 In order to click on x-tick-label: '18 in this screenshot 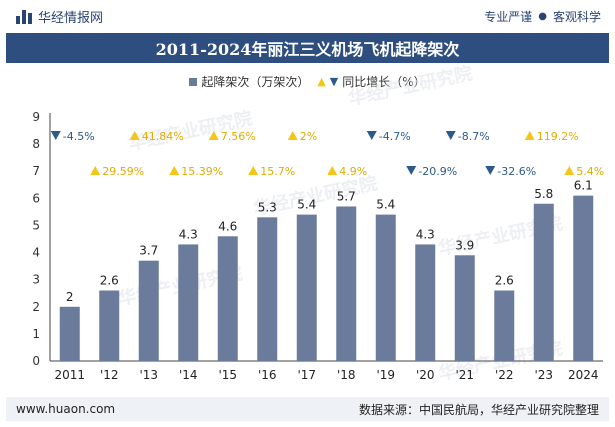, I will do `click(346, 375)`.